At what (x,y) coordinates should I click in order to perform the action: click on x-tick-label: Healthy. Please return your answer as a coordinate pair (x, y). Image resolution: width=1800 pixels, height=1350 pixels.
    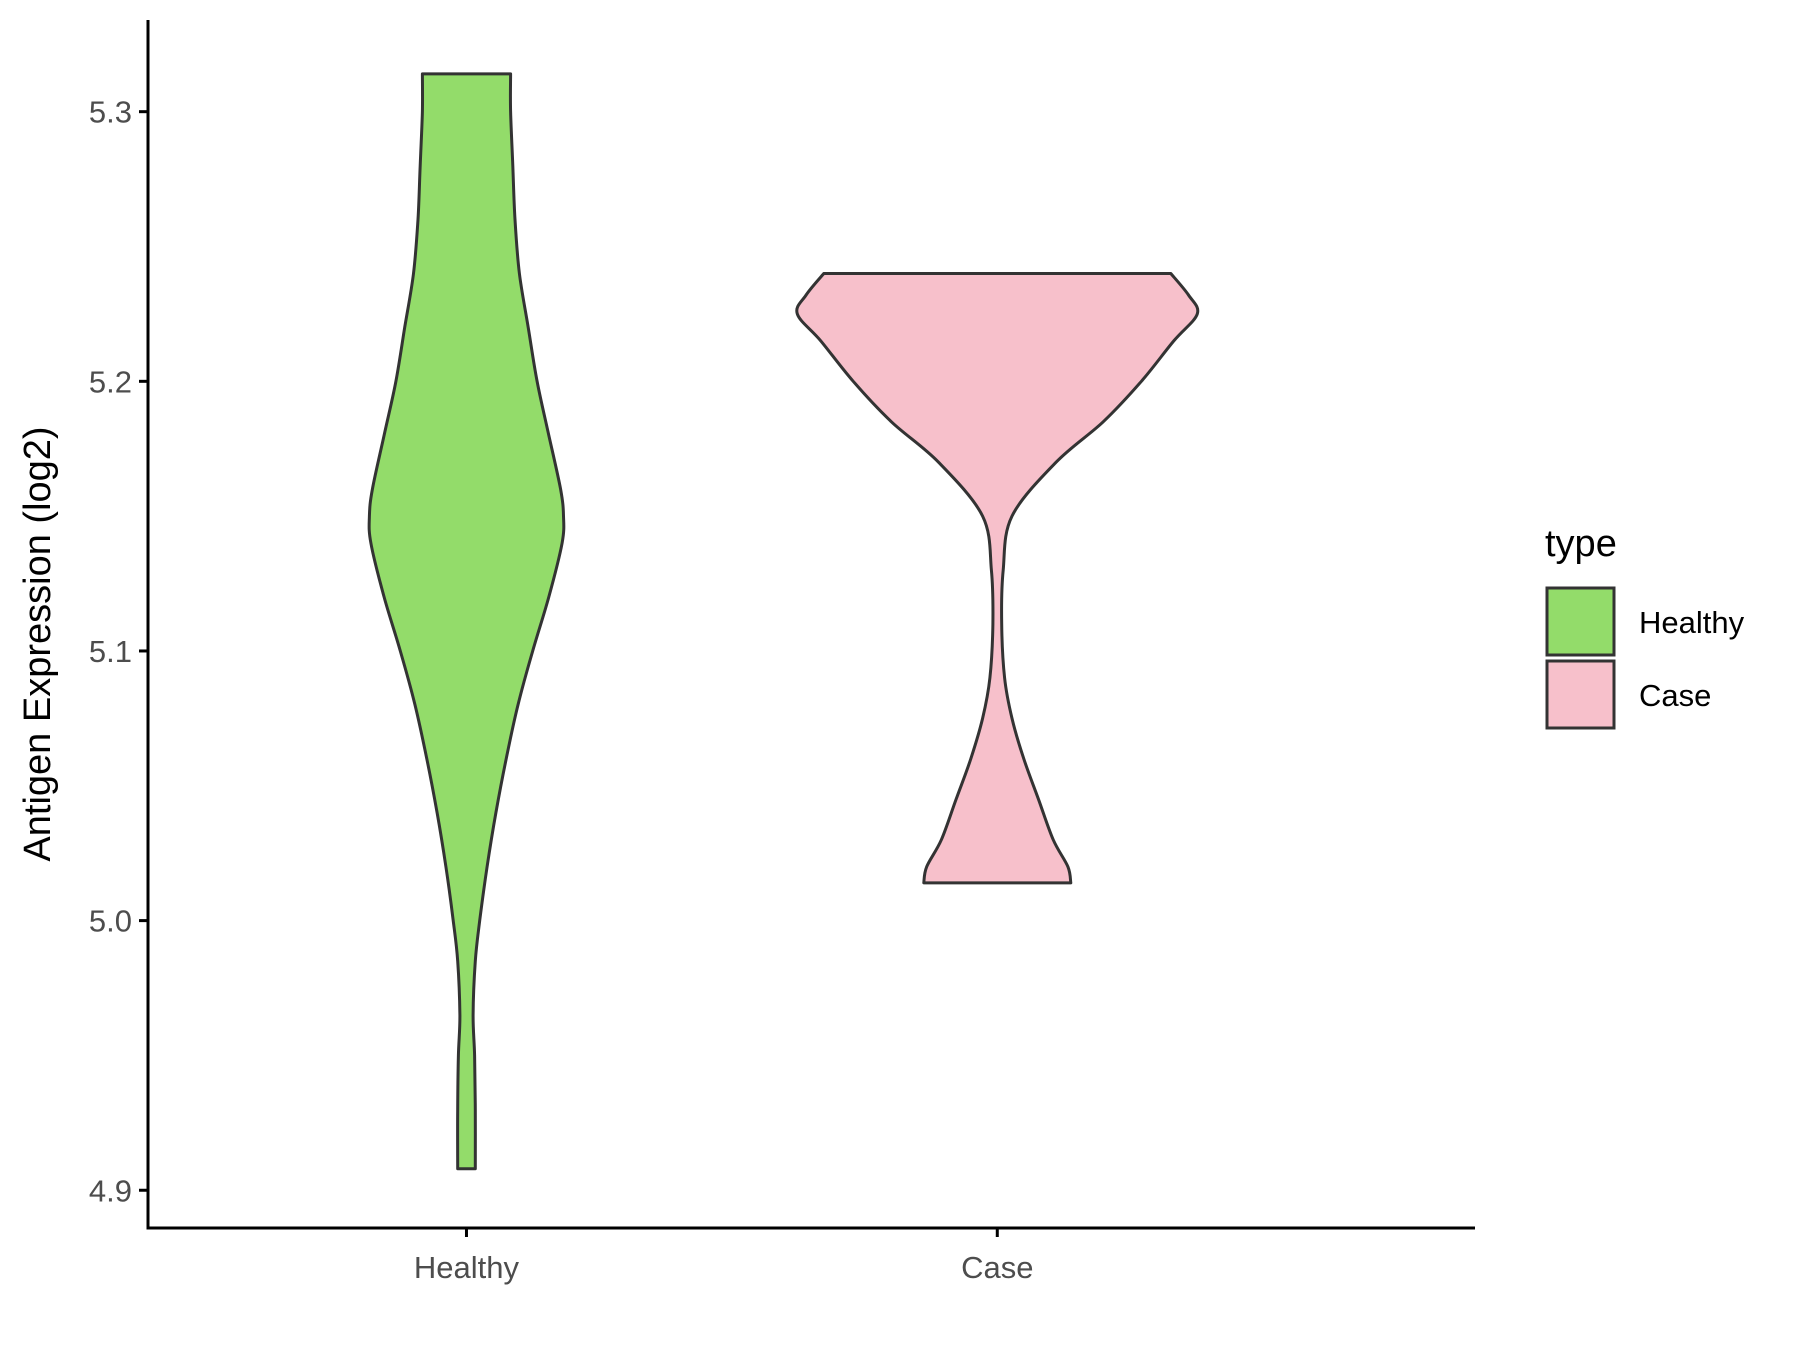
    Looking at the image, I should click on (467, 1267).